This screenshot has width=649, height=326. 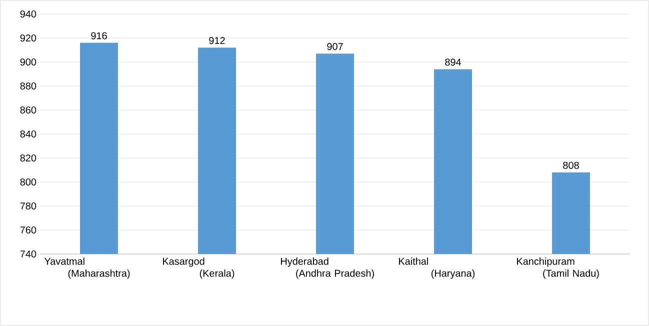 What do you see at coordinates (571, 165) in the screenshot?
I see `data-label: 808` at bounding box center [571, 165].